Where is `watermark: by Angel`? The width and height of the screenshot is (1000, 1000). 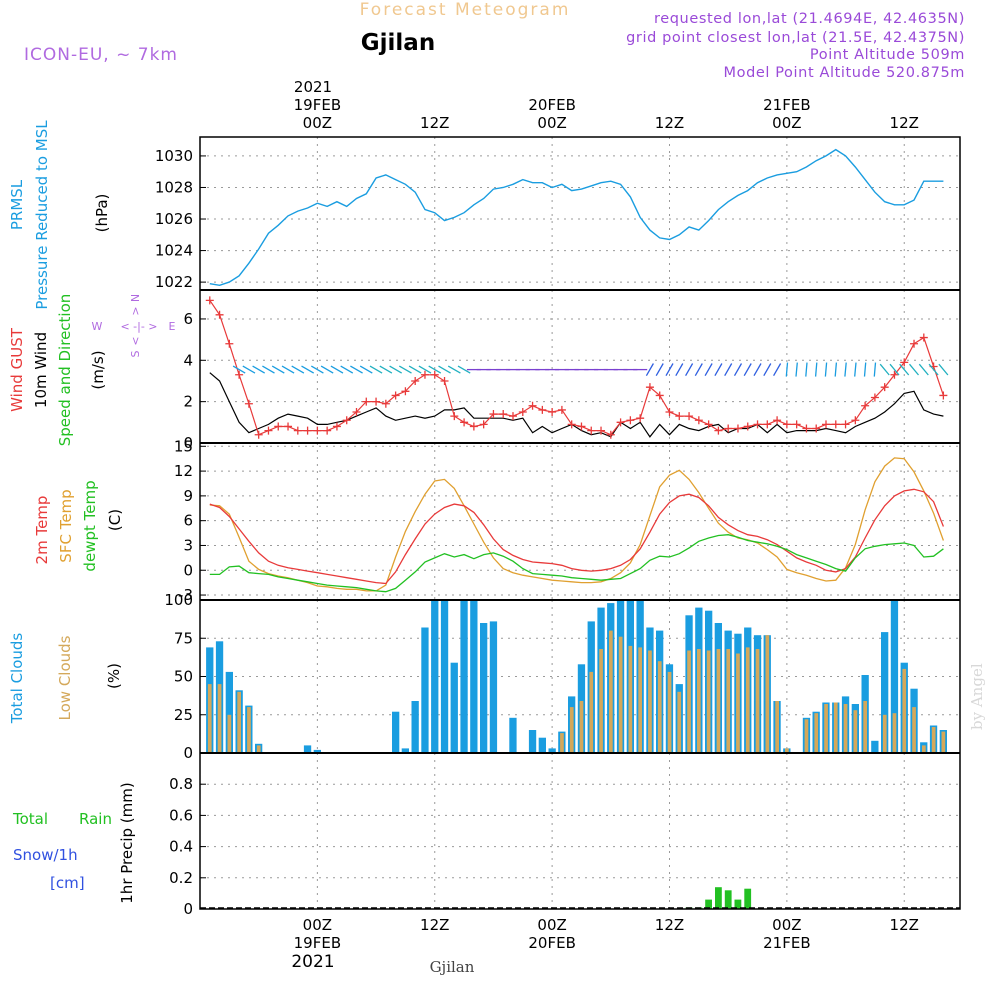
watermark: by Angel is located at coordinates (977, 696).